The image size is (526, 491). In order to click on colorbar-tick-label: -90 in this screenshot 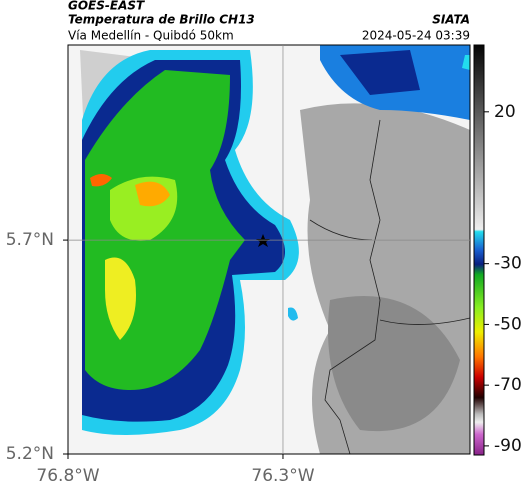, I will do `click(508, 446)`.